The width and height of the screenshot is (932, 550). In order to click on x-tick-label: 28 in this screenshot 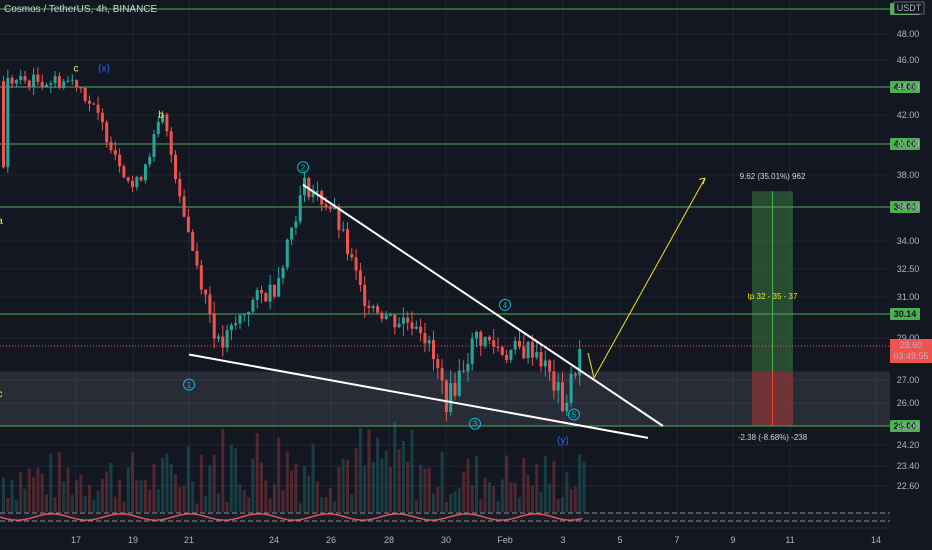, I will do `click(389, 540)`.